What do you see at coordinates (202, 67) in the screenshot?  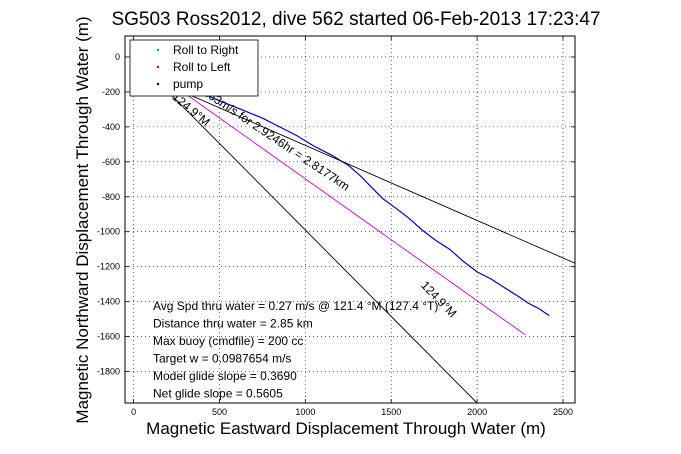 I see `legend-entry-label: Roll to Left` at bounding box center [202, 67].